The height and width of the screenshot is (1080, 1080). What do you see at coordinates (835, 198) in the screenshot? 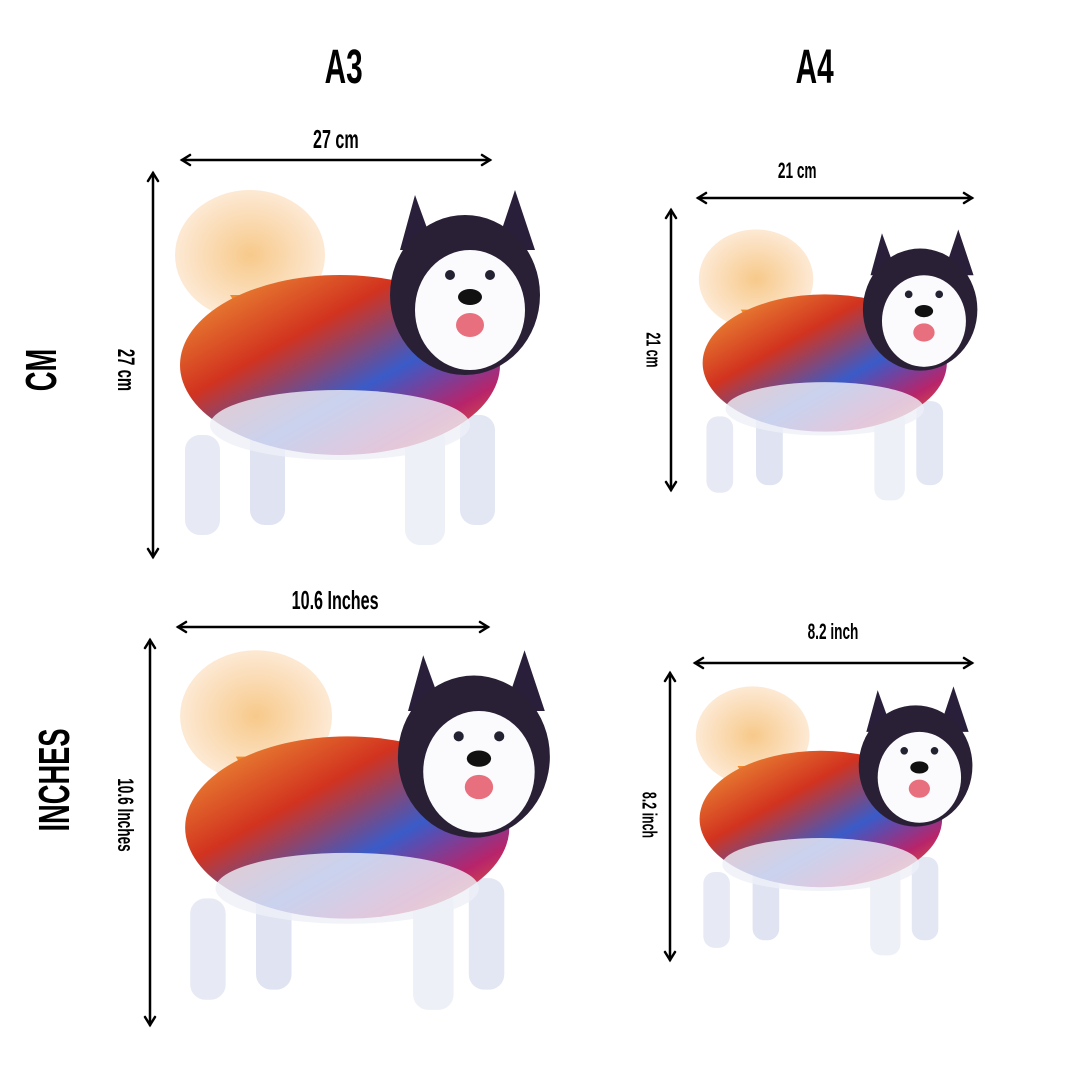
I see `a4-cm-width-arrow` at bounding box center [835, 198].